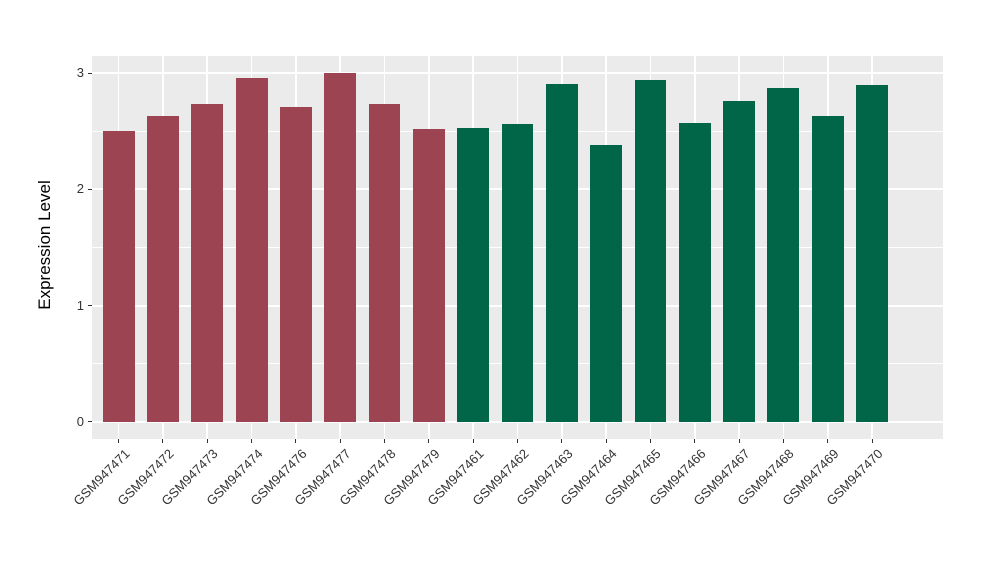 The image size is (1000, 580). What do you see at coordinates (234, 477) in the screenshot?
I see `x-tick-label-GSM947474: GSM947474` at bounding box center [234, 477].